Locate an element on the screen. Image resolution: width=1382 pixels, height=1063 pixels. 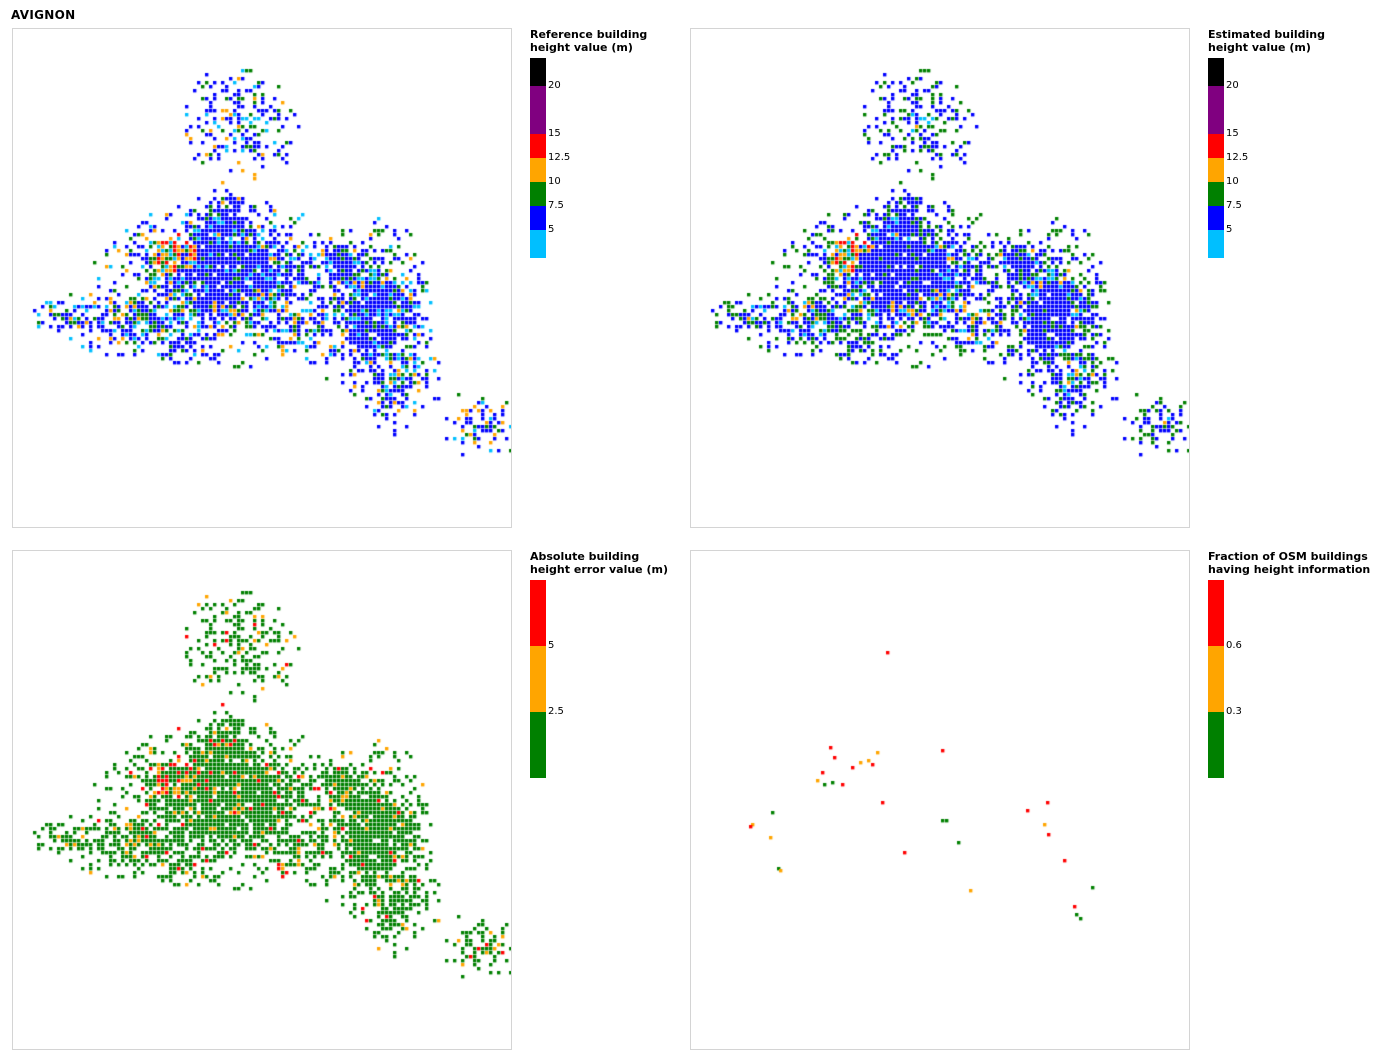
legend-title-line-1: Fraction of OSM buildings is located at coordinates (1288, 556).